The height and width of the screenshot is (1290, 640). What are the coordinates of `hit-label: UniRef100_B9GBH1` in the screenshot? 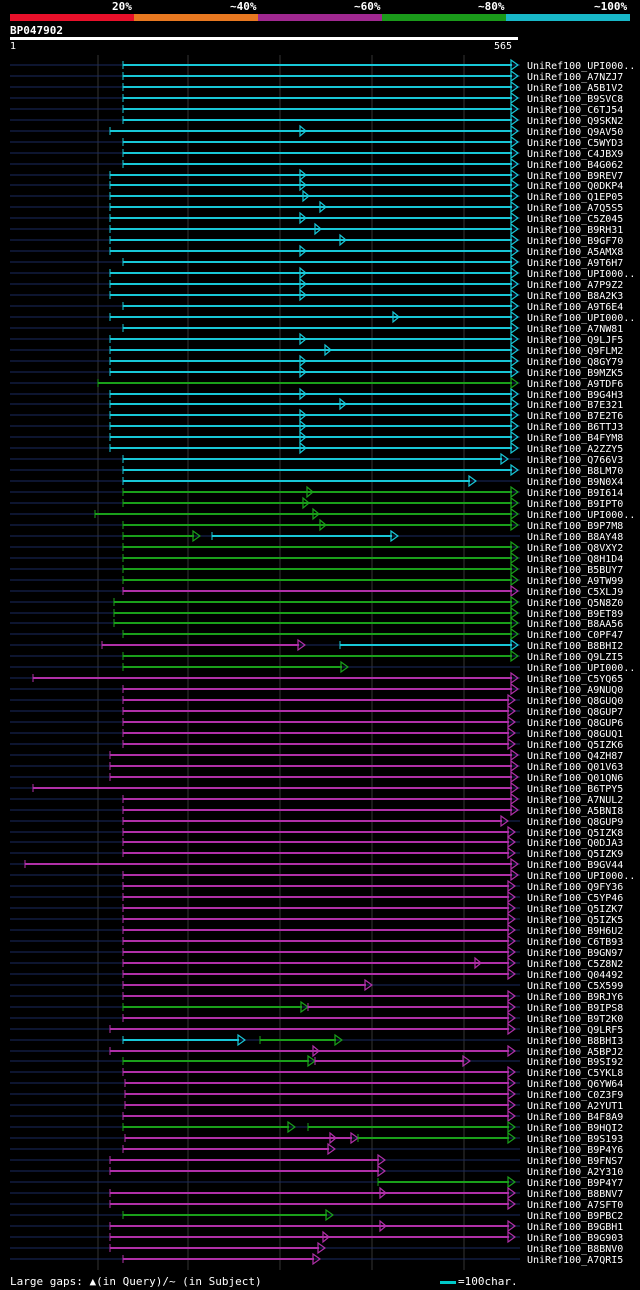 It's located at (575, 1227).